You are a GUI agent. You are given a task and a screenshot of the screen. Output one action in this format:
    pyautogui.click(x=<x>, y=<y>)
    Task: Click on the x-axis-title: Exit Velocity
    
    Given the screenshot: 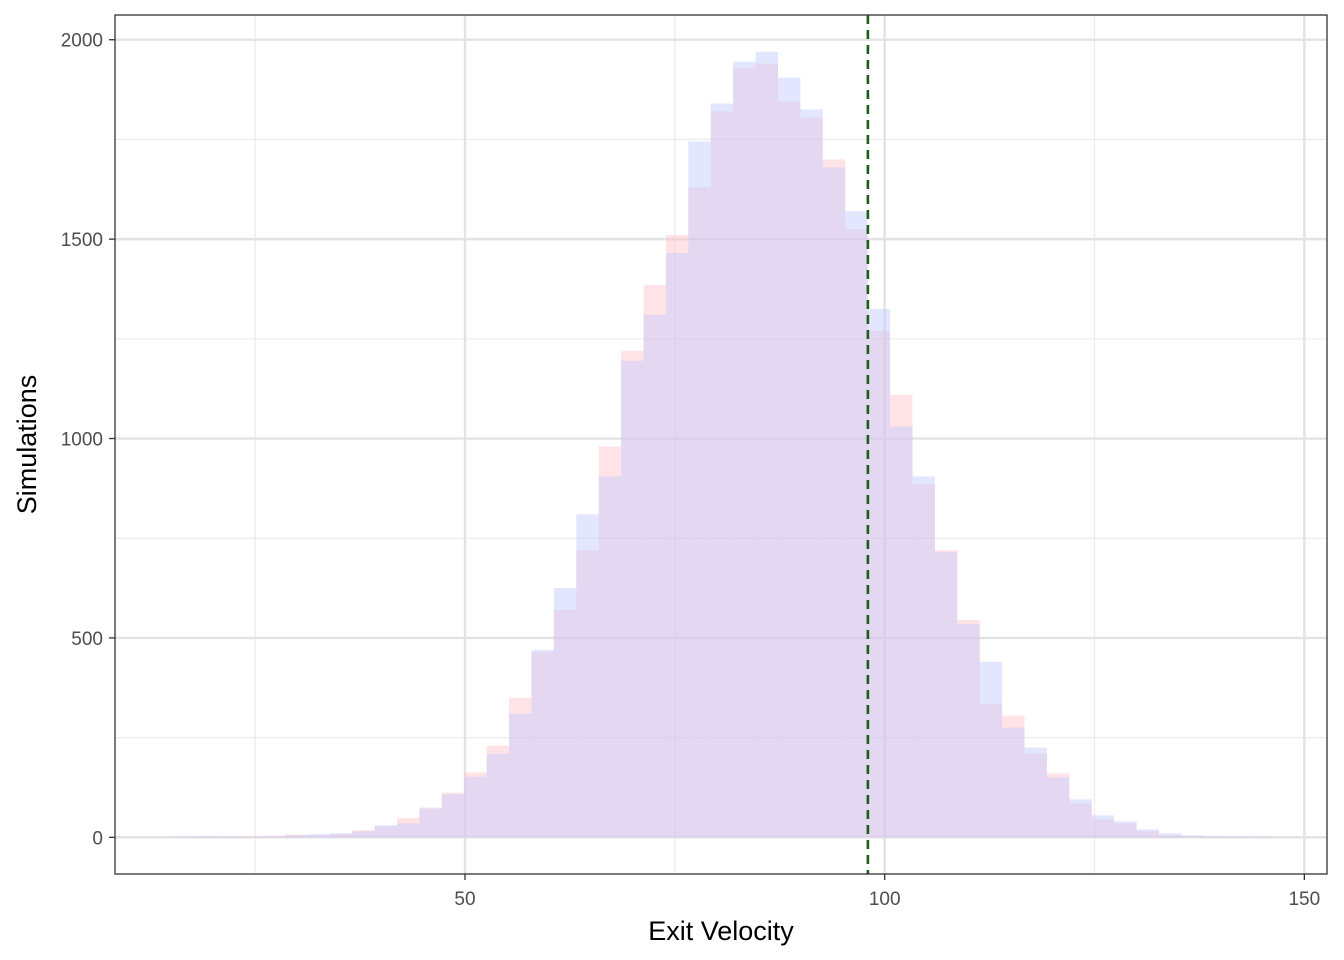 What is the action you would take?
    pyautogui.click(x=721, y=931)
    